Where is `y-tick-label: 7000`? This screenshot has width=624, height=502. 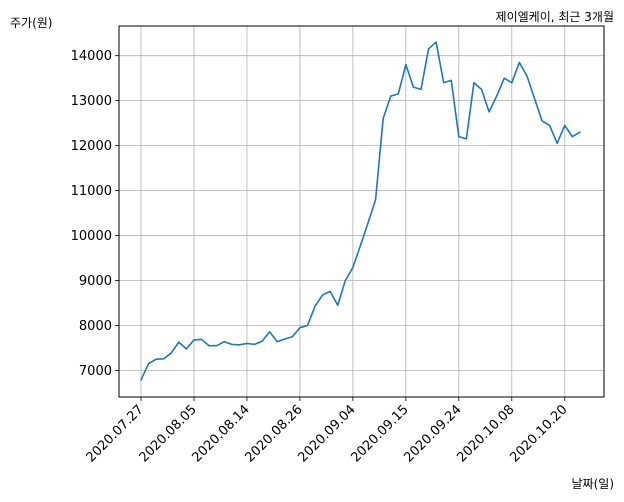
y-tick-label: 7000 is located at coordinates (95, 371).